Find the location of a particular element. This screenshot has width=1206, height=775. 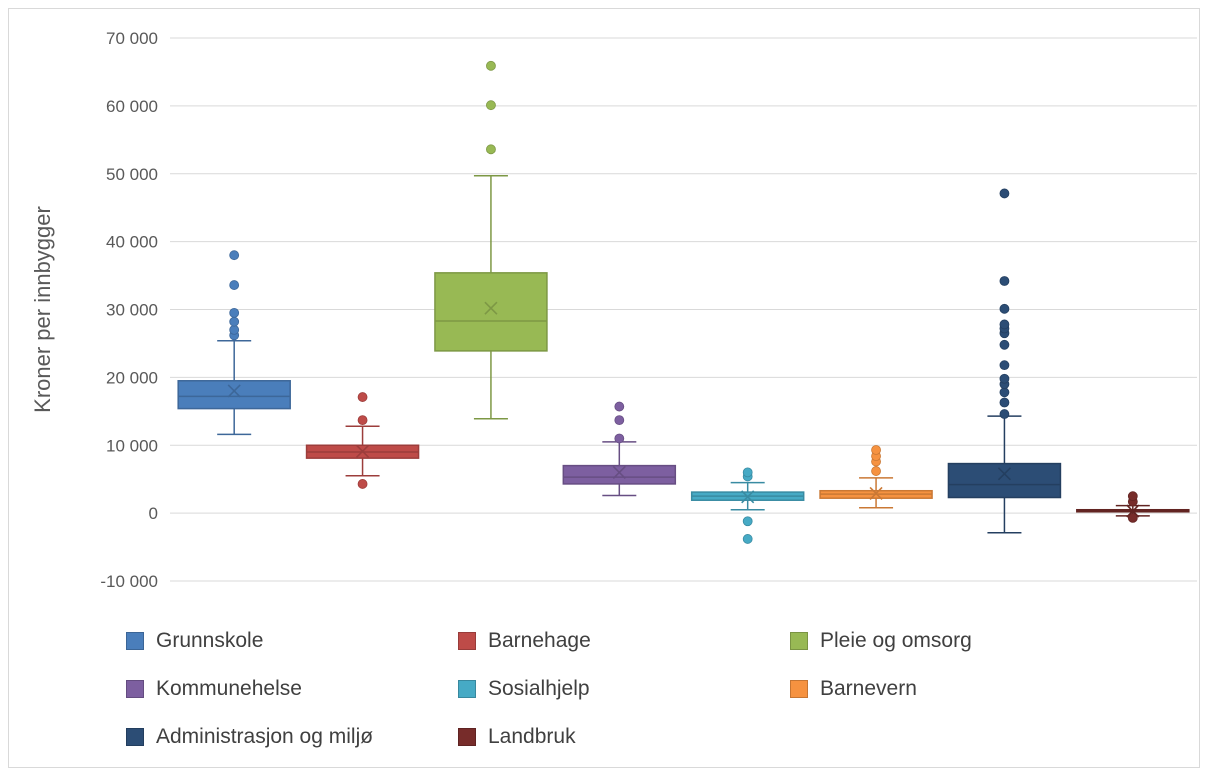

y-tick-label: 0 is located at coordinates (153, 513).